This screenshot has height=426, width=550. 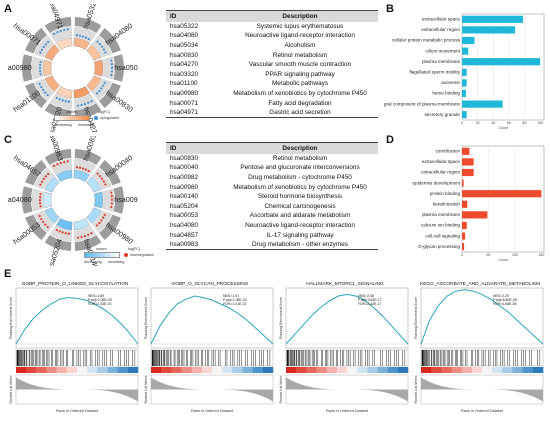 What do you see at coordinates (493, 123) in the screenshot?
I see `bar-x-tick-label: 40` at bounding box center [493, 123].